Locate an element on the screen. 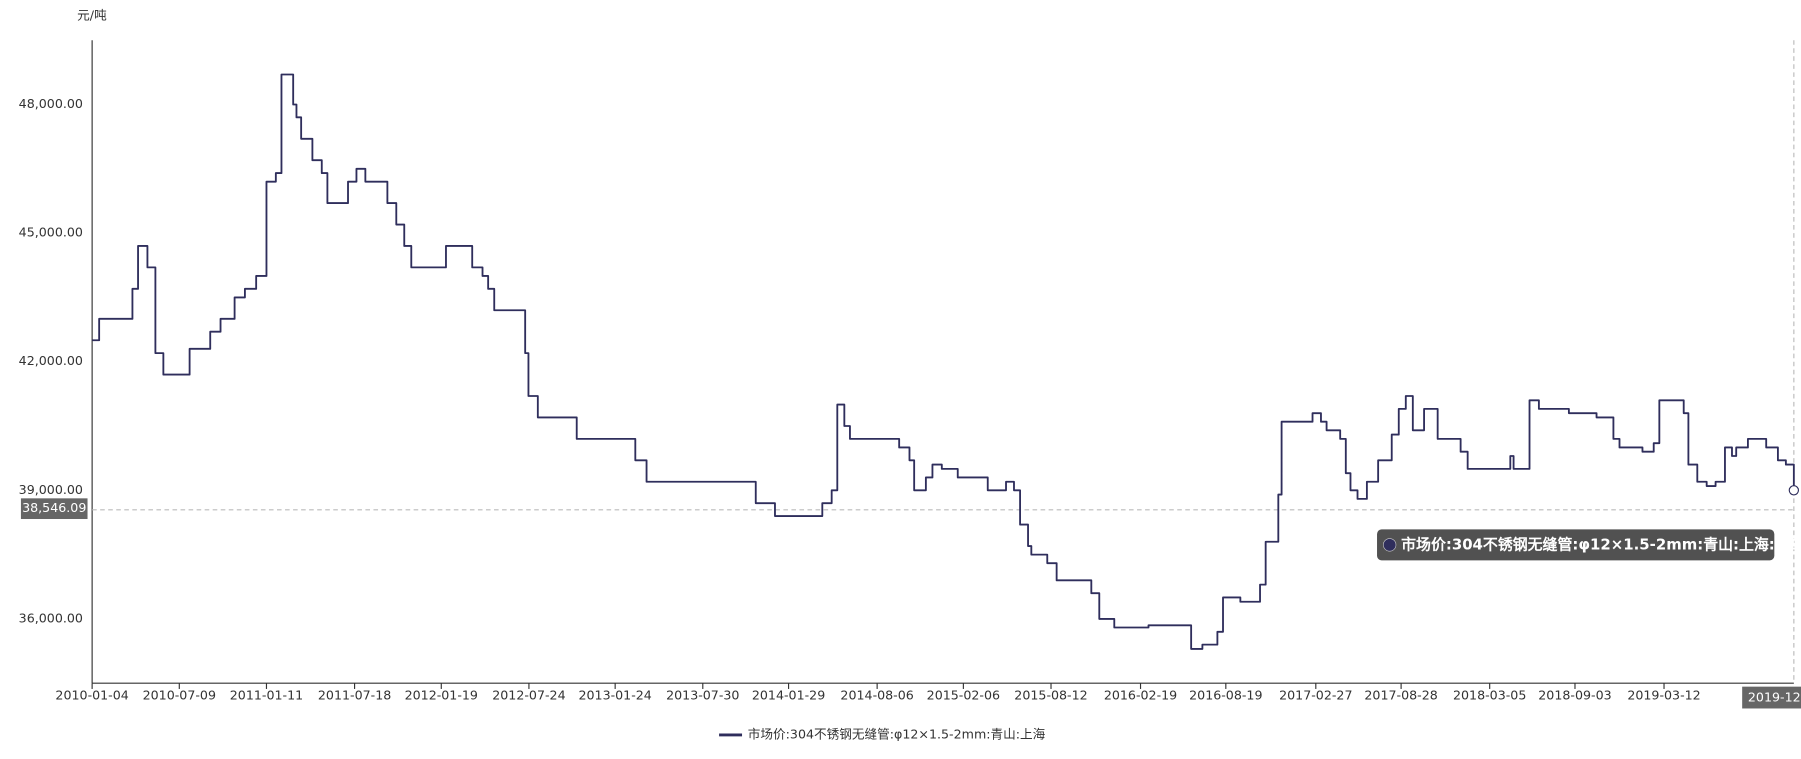 The height and width of the screenshot is (759, 1801). axis-pointer-y-label-box is located at coordinates (54, 509).